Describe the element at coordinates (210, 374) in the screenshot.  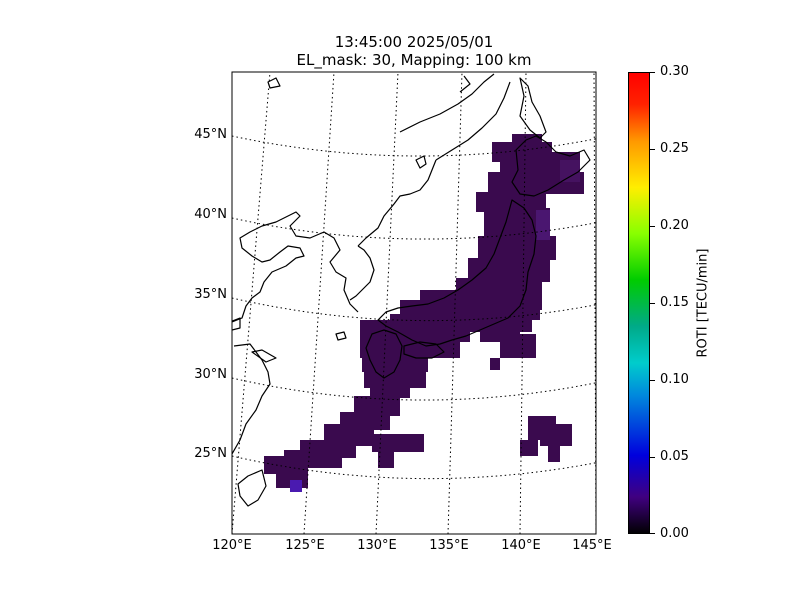
I see `lat-label-30: 30°N` at that location.